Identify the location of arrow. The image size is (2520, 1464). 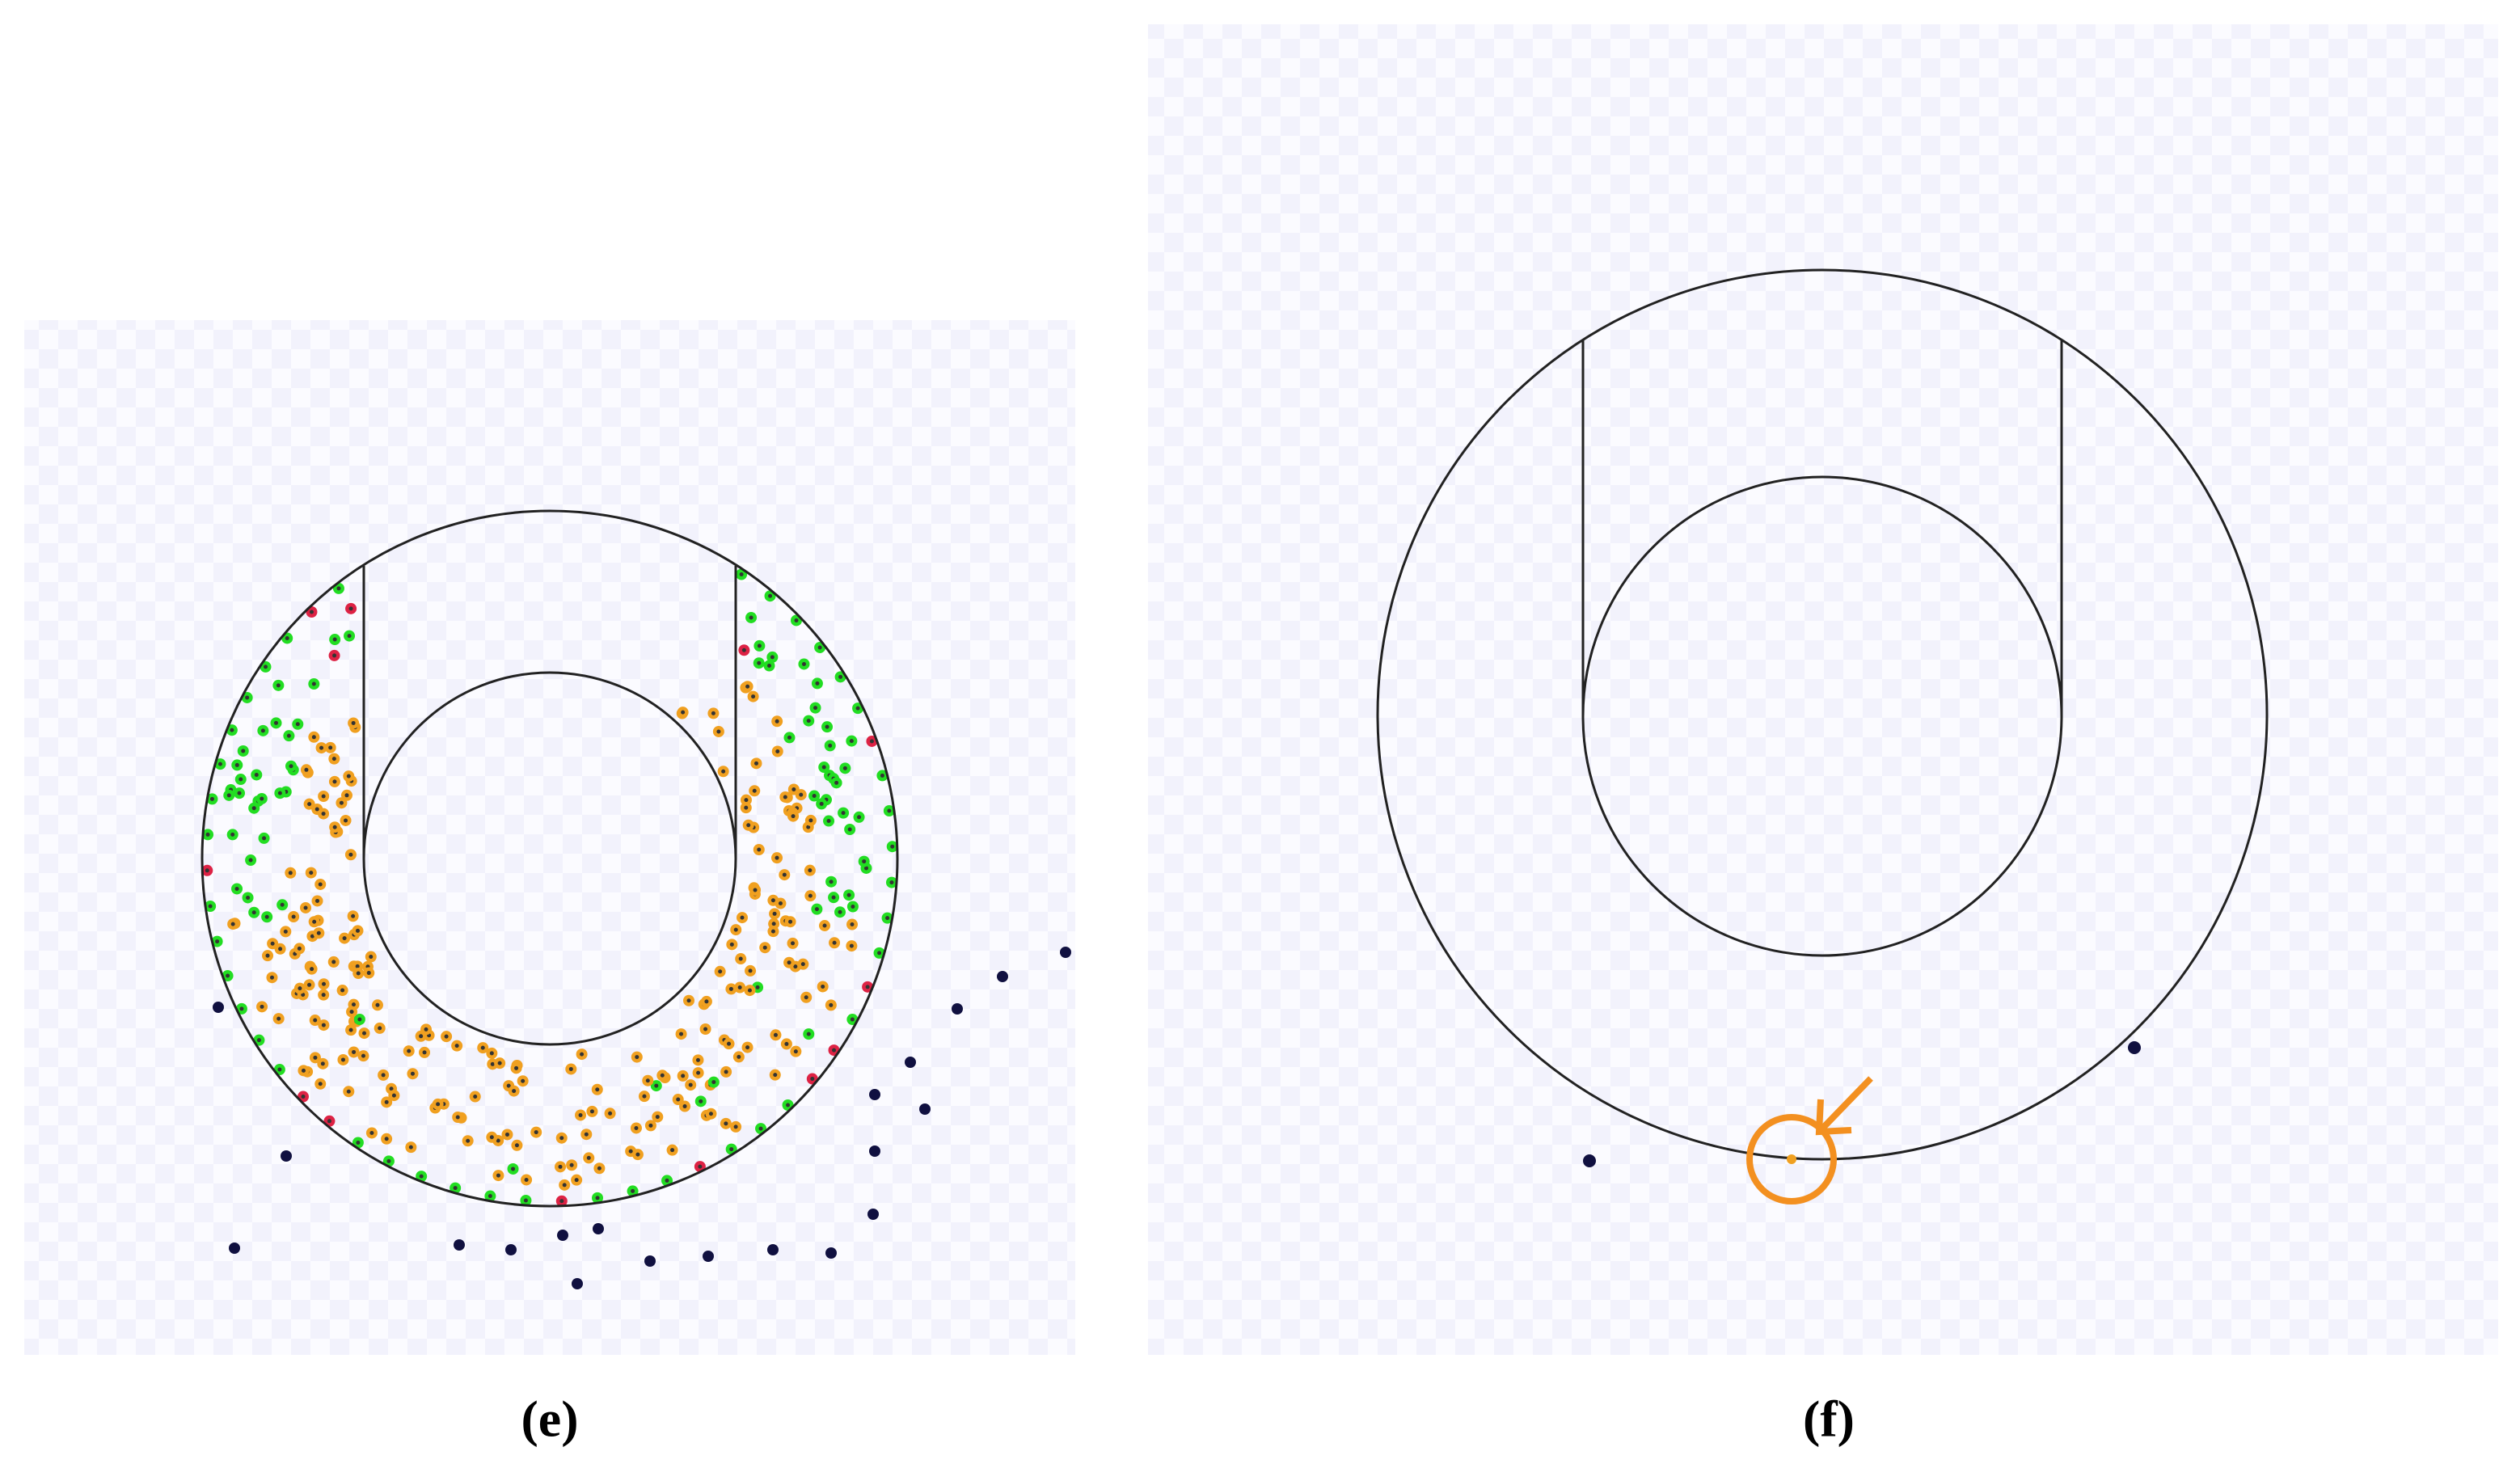
(1846, 1103).